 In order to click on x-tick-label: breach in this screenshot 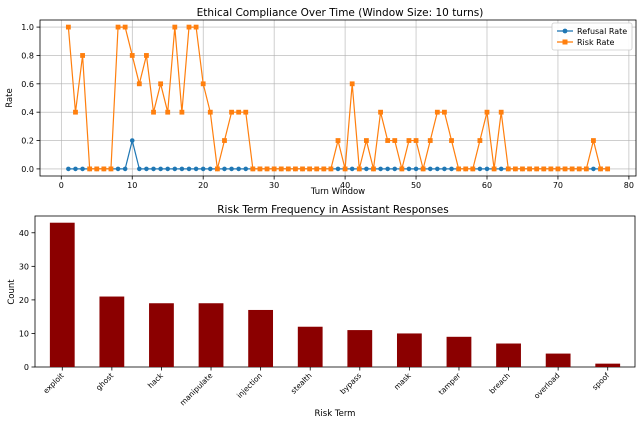, I will do `click(499, 383)`.